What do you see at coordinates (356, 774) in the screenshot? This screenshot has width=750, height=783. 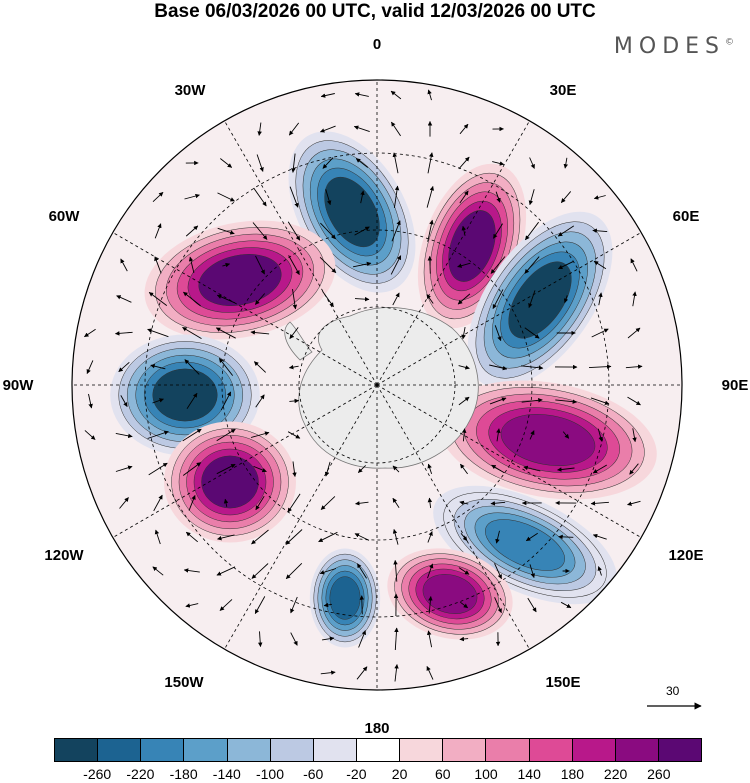 I see `colorbar-tick-label: -20` at bounding box center [356, 774].